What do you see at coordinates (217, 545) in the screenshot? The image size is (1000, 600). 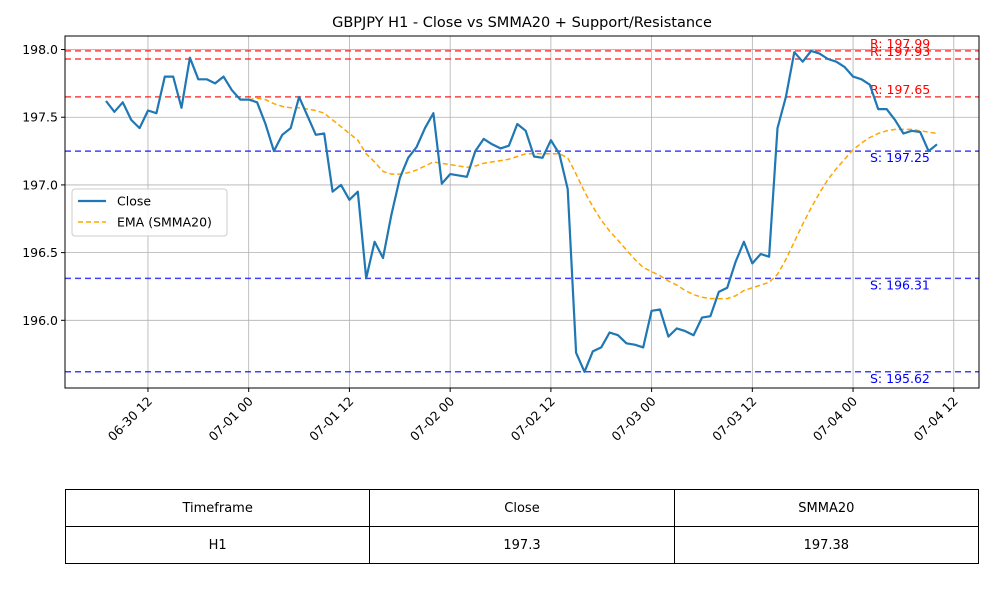 I see `table-cell-timeframe: H1` at bounding box center [217, 545].